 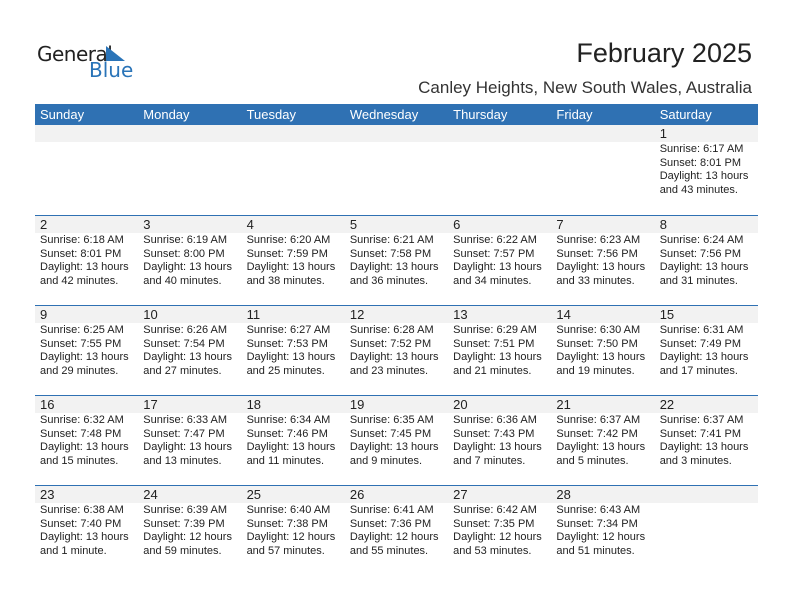 I want to click on sunrise: Sunrise: 6:28 AM, so click(x=391, y=330).